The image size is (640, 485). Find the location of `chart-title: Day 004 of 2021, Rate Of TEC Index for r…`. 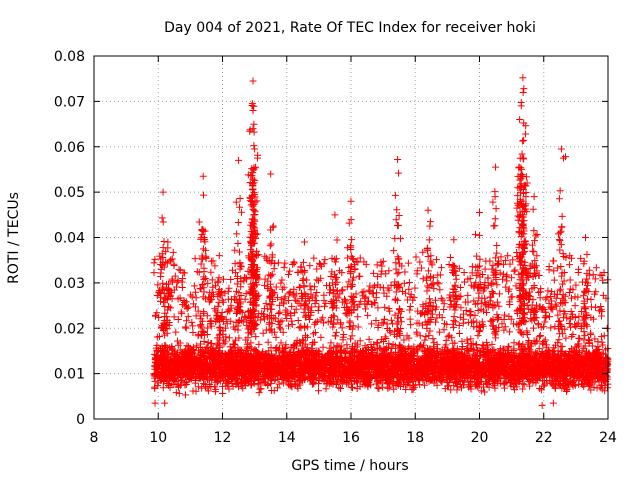

chart-title: Day 004 of 2021, Rate Of TEC Index for r… is located at coordinates (350, 28).